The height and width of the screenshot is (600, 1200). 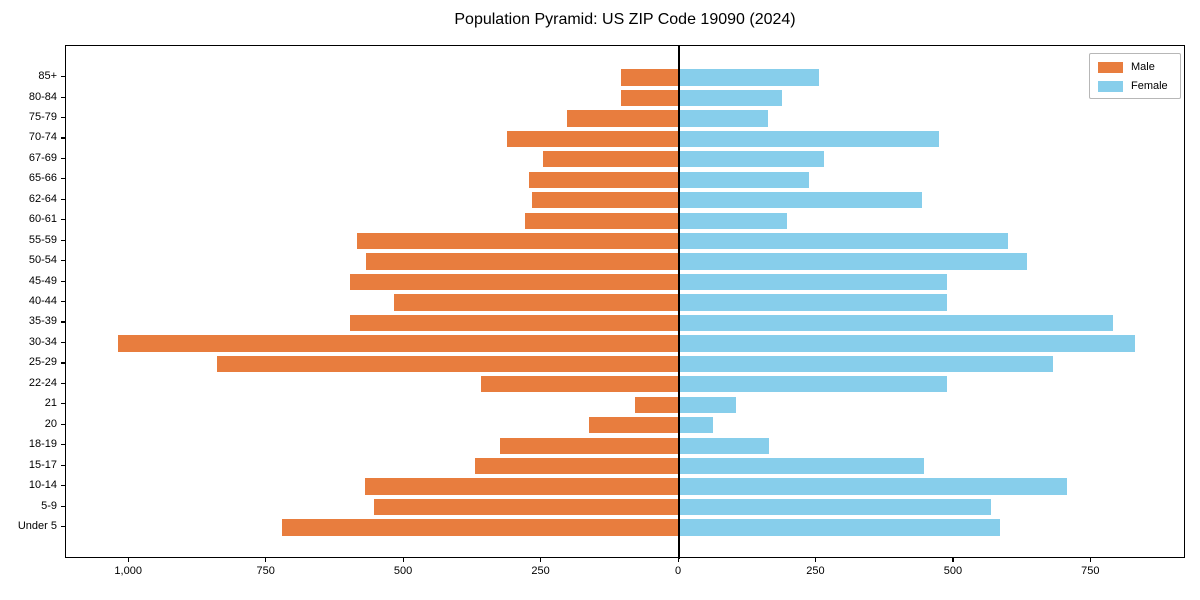 What do you see at coordinates (42, 341) in the screenshot?
I see `ytick-label-30-34: 30-34` at bounding box center [42, 341].